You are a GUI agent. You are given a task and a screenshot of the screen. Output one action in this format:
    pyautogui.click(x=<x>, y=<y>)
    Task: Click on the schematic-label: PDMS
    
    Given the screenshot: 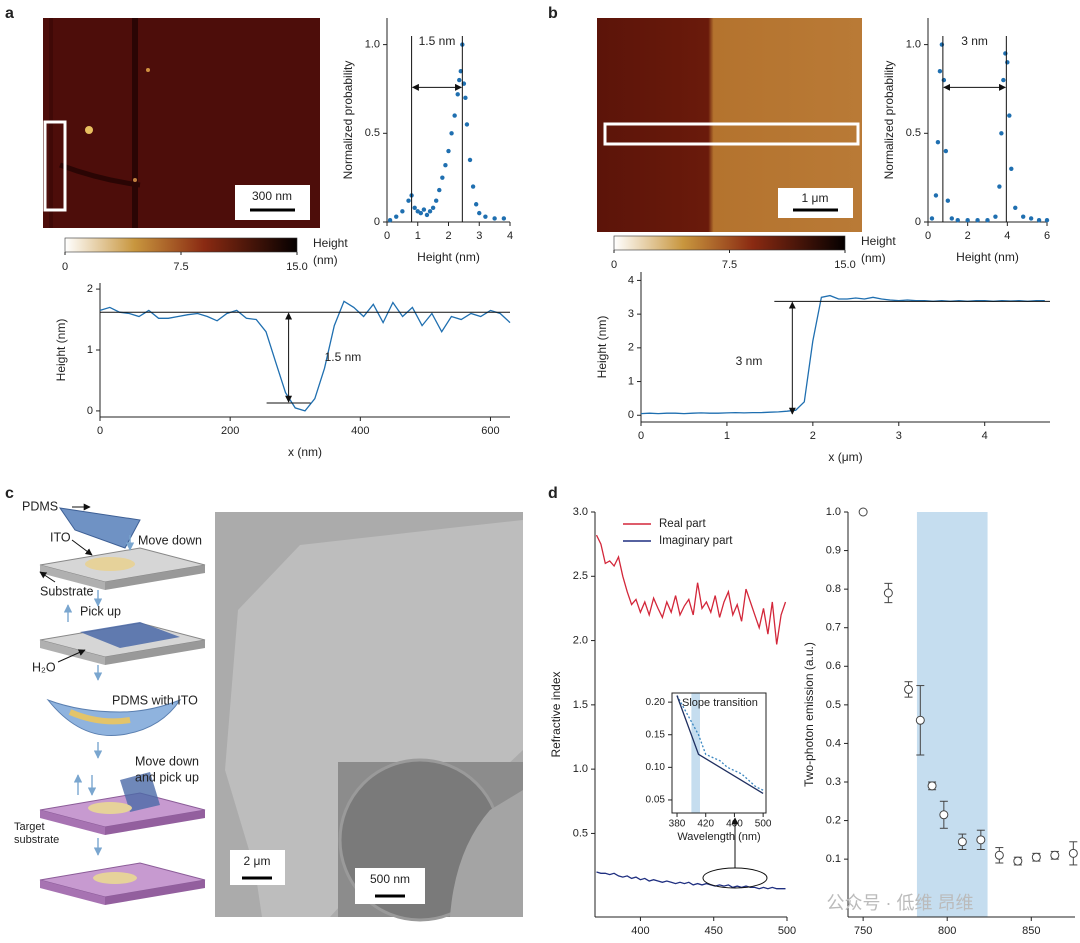 What is the action you would take?
    pyautogui.click(x=40, y=506)
    